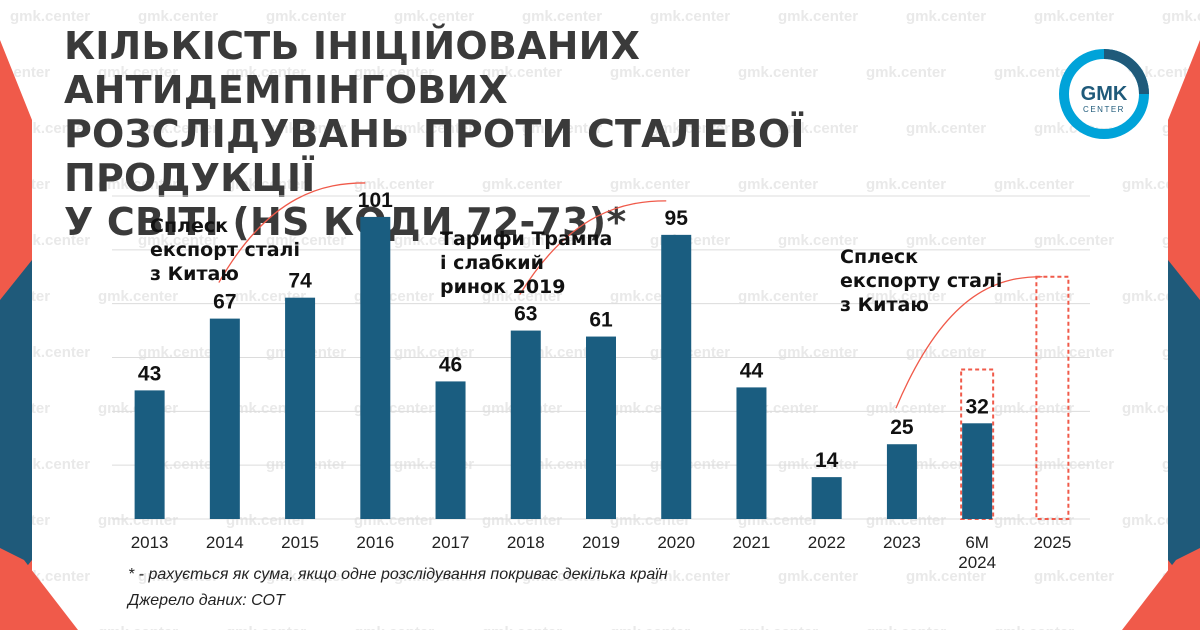  What do you see at coordinates (503, 287) in the screenshot?
I see `annotation-text: ринок 2019` at bounding box center [503, 287].